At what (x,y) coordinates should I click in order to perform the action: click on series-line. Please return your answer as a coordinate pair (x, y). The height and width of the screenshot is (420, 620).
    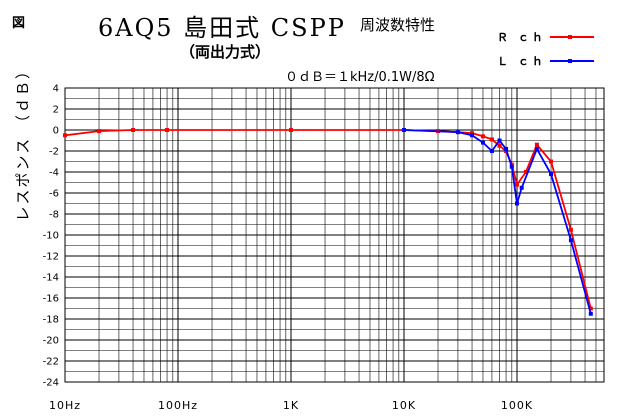
    Looking at the image, I should click on (497, 222).